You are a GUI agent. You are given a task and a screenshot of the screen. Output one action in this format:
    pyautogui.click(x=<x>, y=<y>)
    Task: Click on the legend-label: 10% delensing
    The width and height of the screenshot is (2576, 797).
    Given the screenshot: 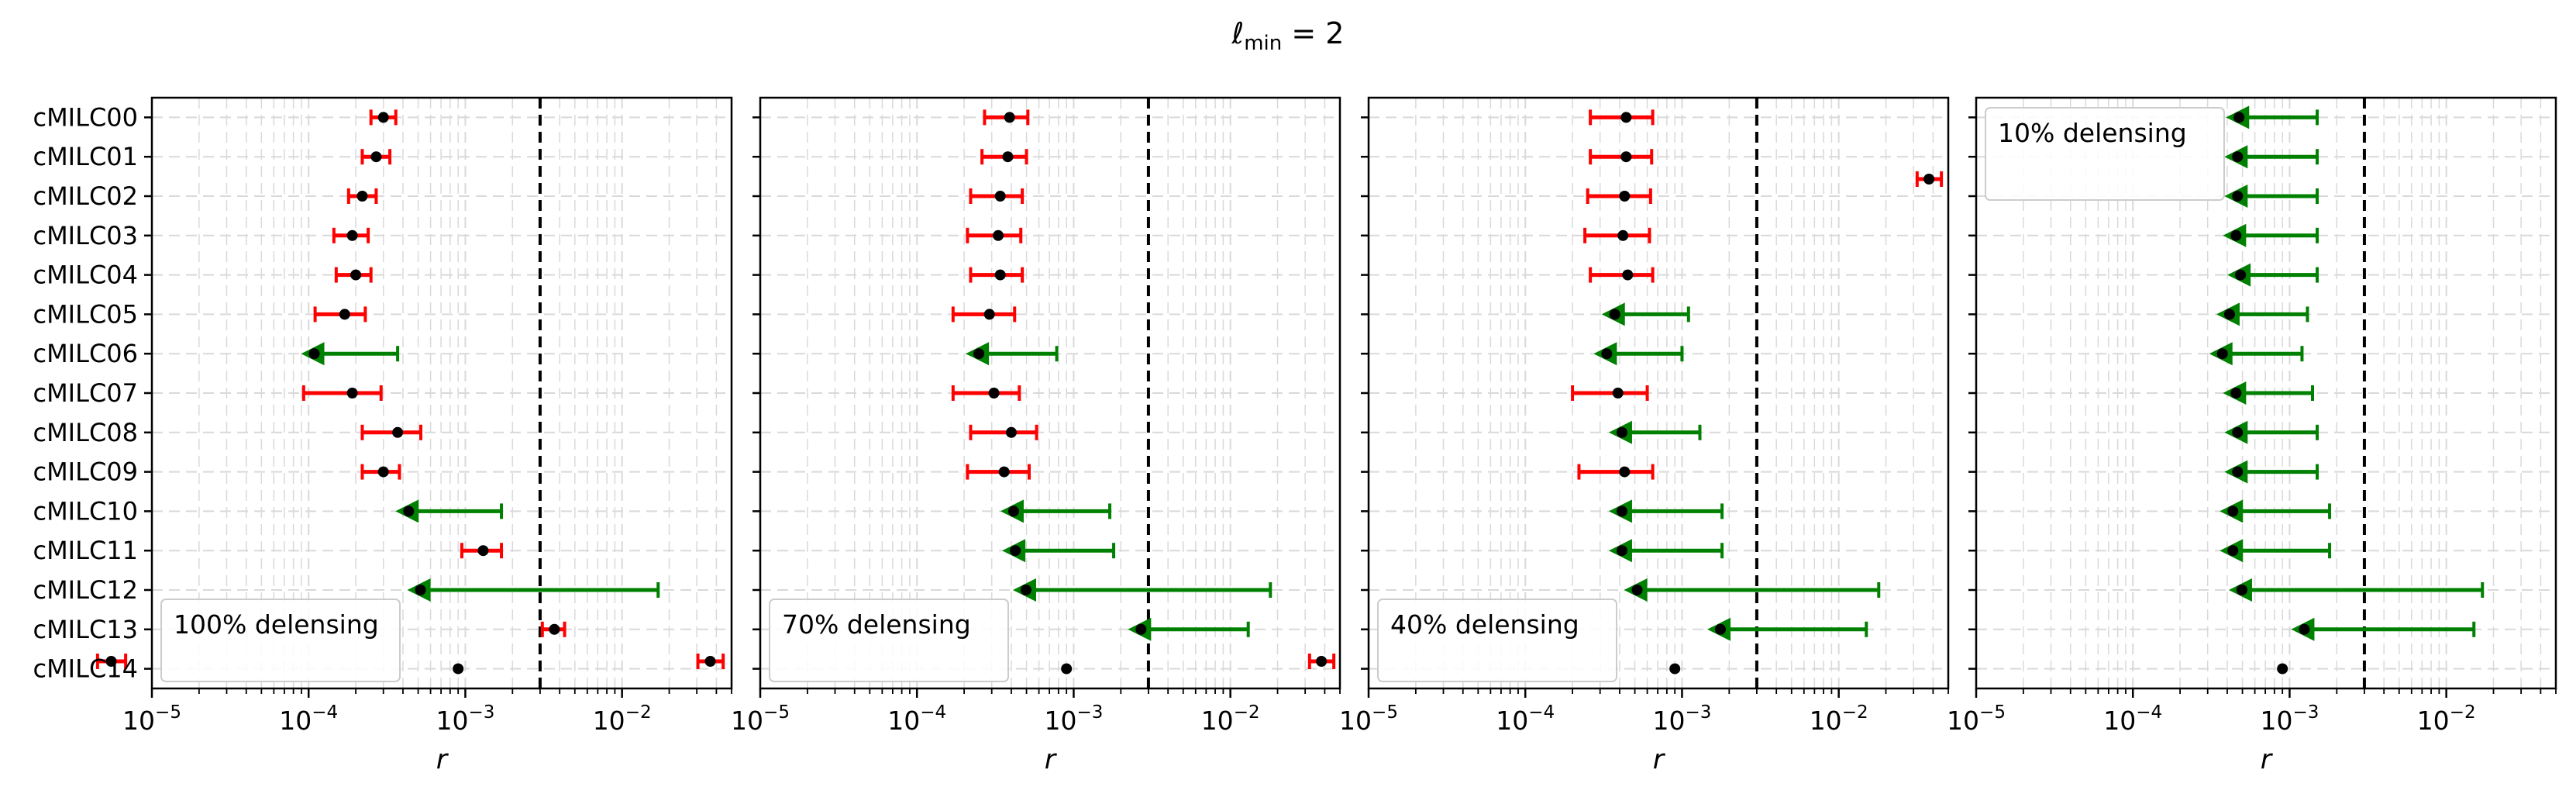 What is the action you would take?
    pyautogui.click(x=2092, y=133)
    